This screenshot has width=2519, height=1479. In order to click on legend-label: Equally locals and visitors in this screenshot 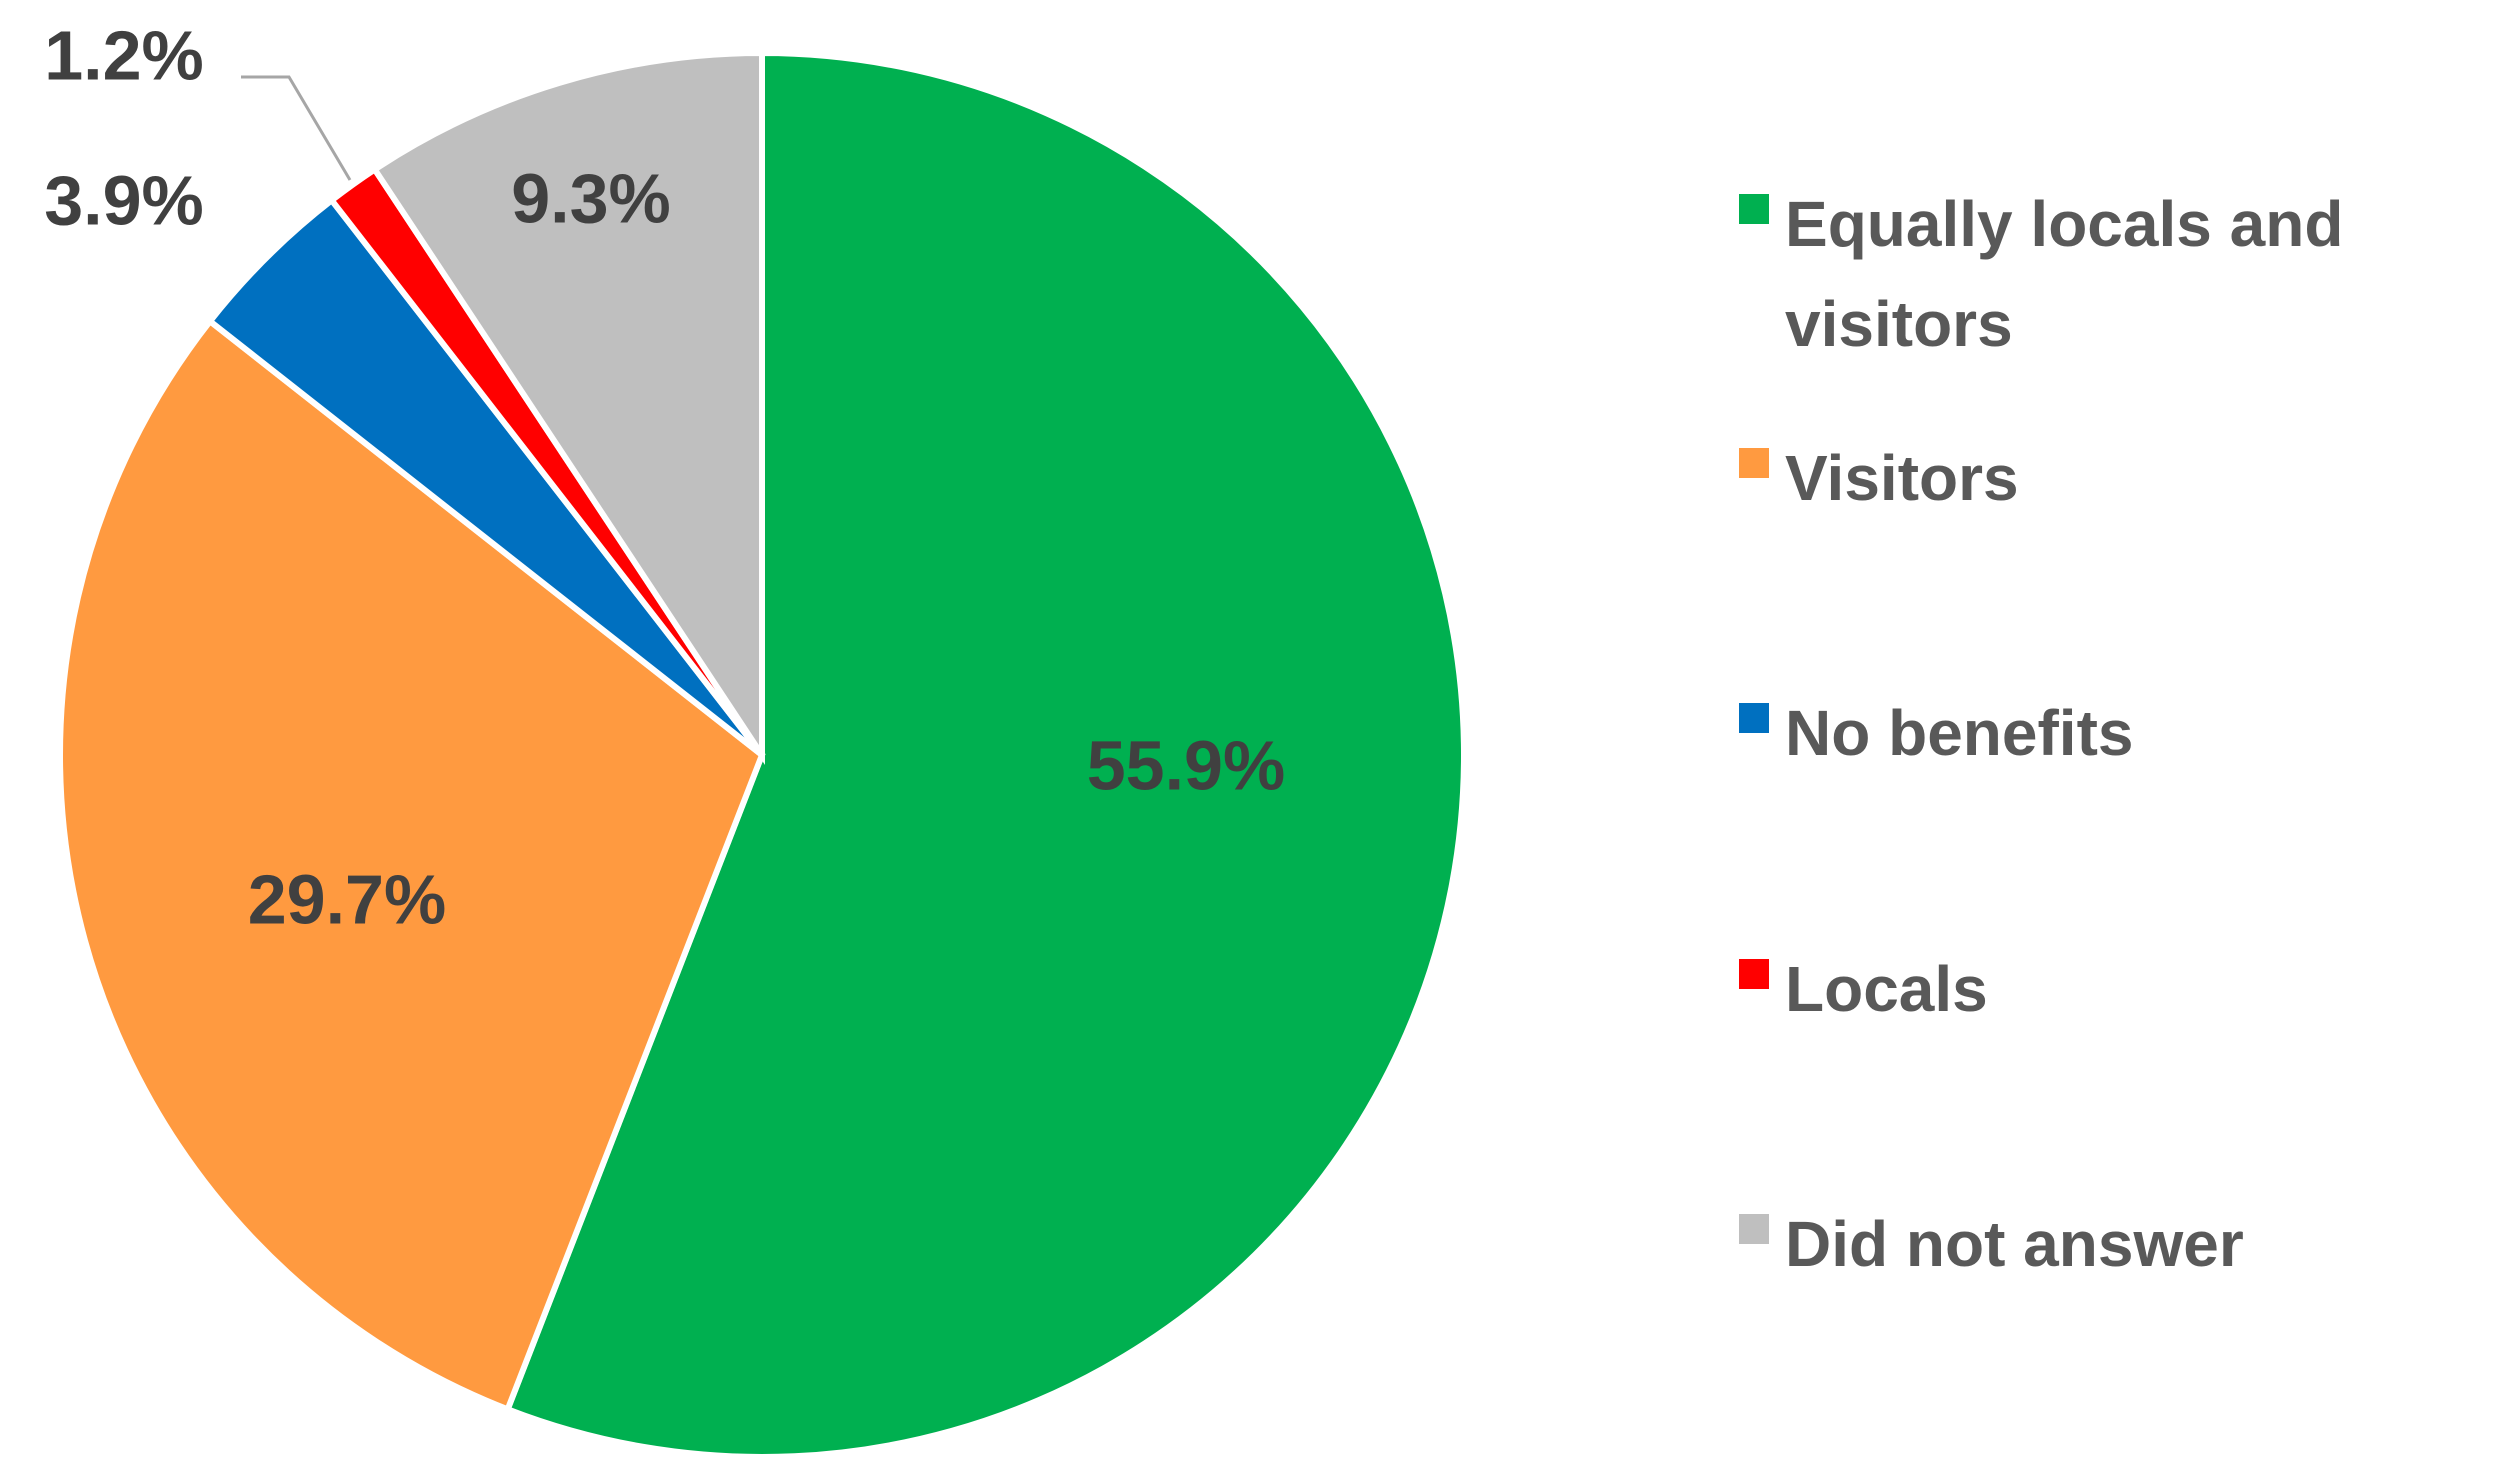, I will do `click(2064, 274)`.